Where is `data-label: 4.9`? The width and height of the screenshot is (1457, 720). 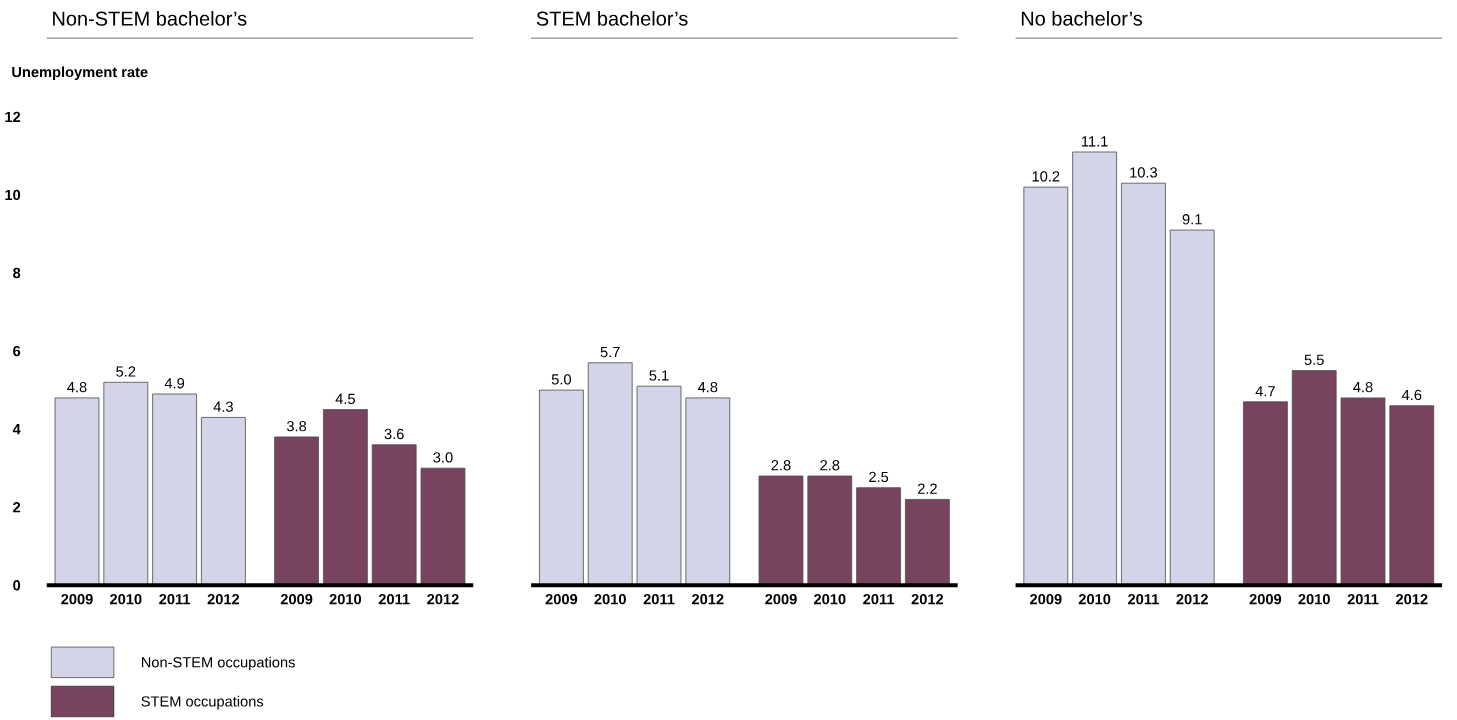
data-label: 4.9 is located at coordinates (174, 383).